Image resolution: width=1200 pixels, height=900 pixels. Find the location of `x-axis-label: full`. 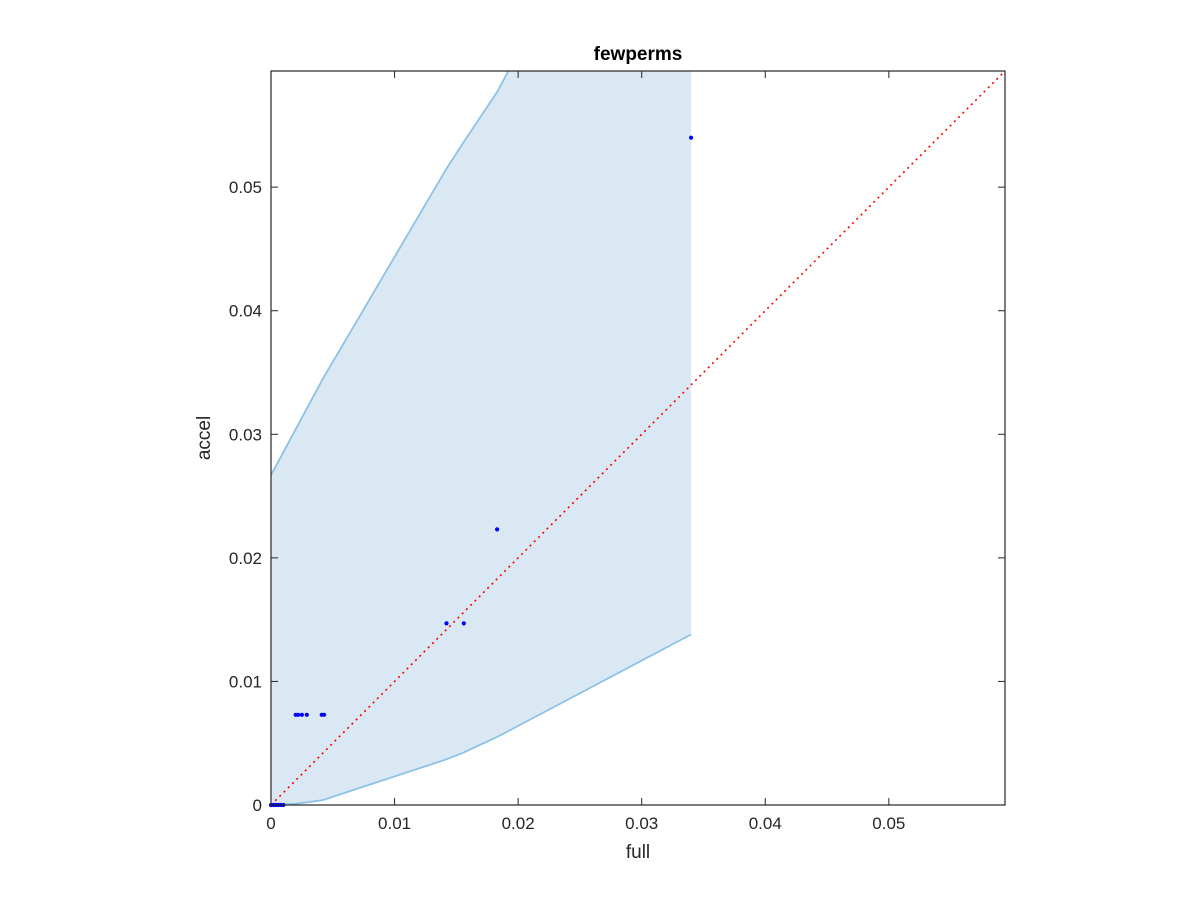

x-axis-label: full is located at coordinates (638, 852).